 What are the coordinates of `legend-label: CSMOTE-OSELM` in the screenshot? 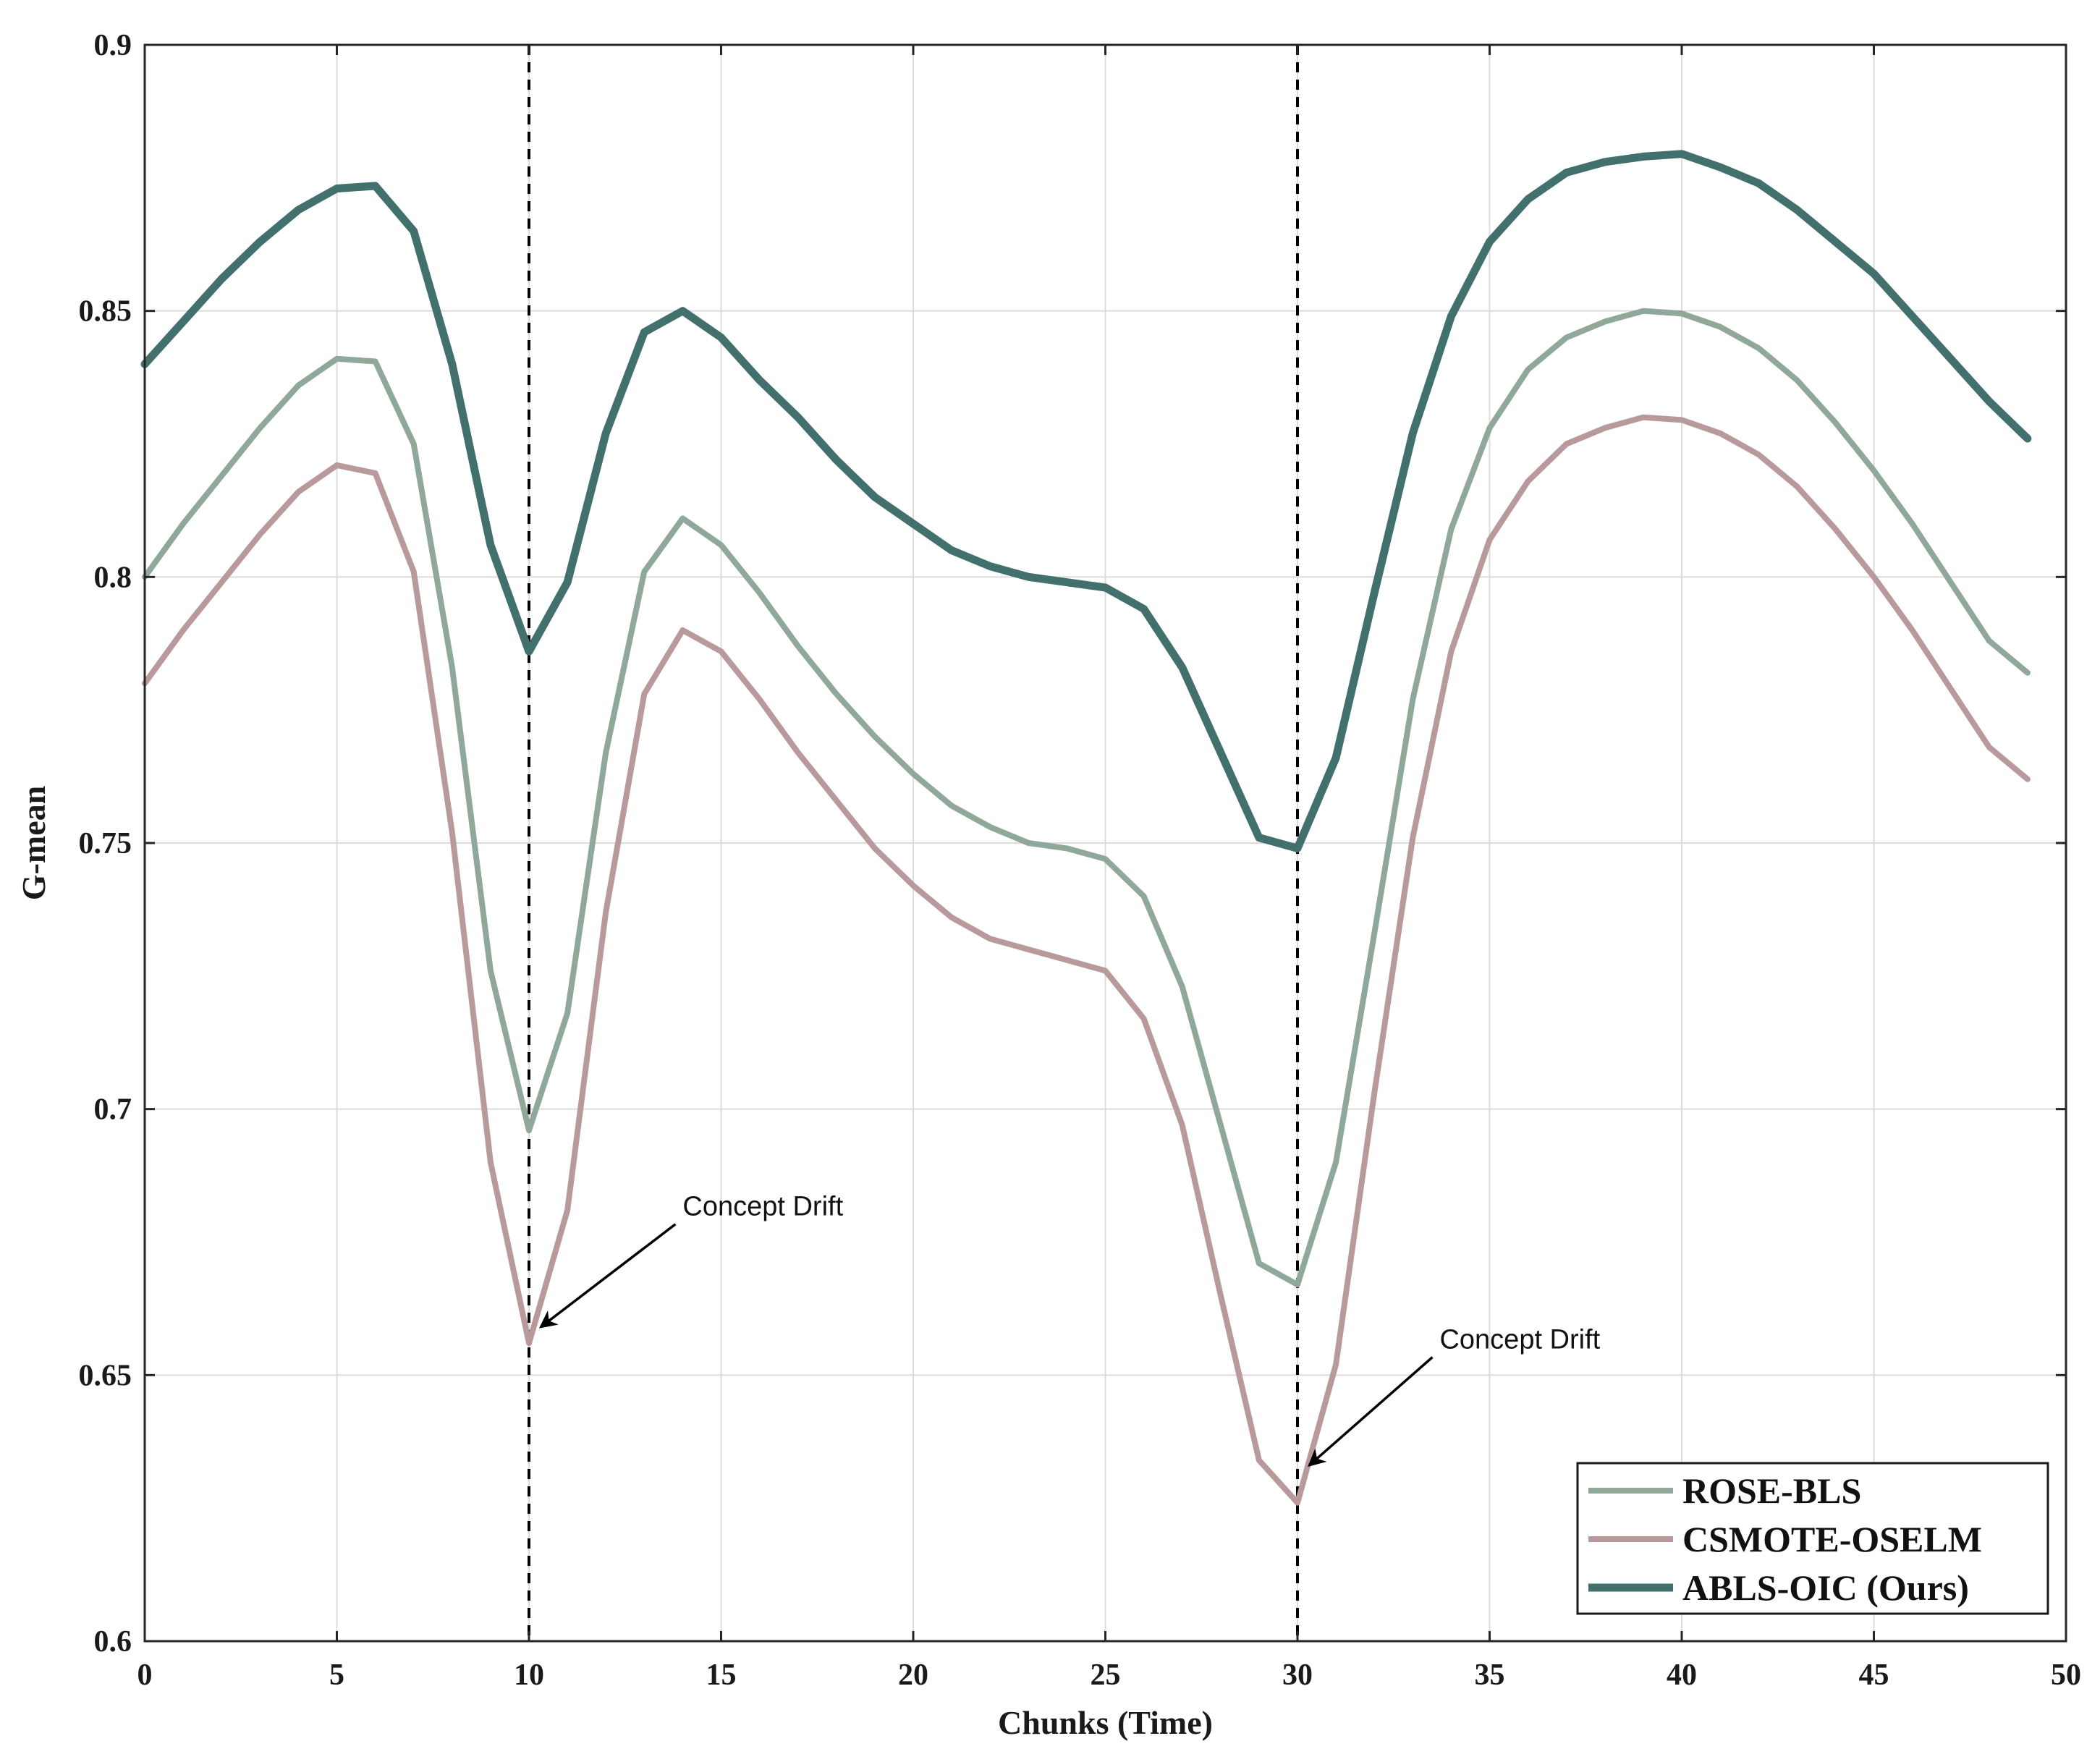 It's located at (1832, 1539).